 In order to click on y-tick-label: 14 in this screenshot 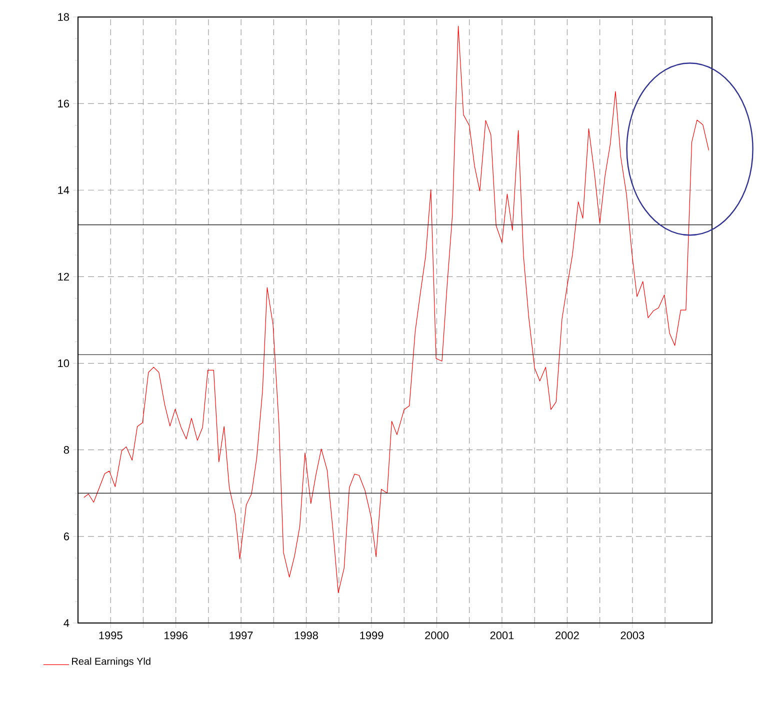, I will do `click(64, 190)`.